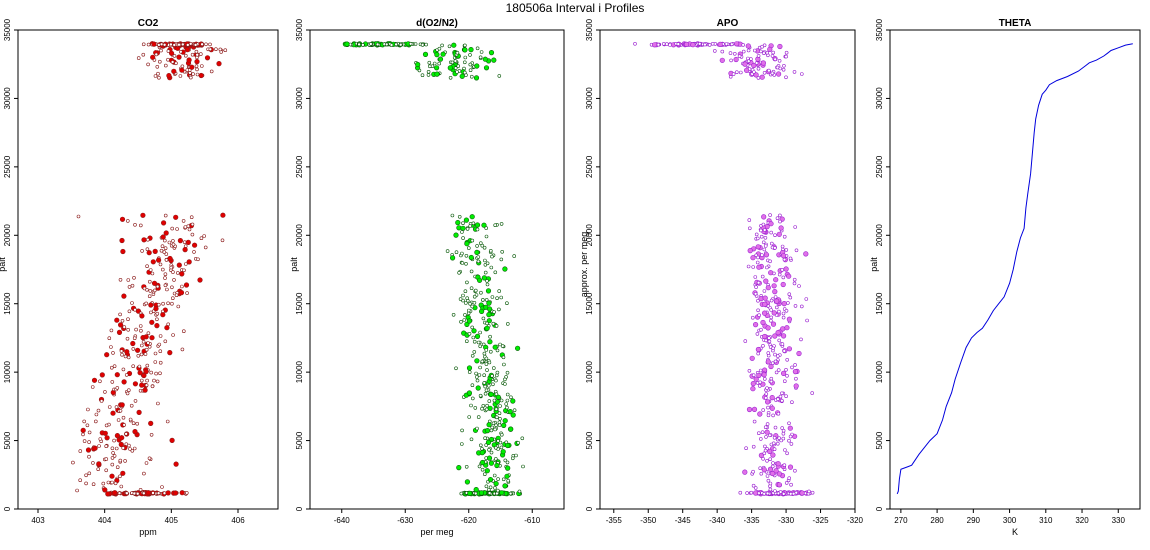 This screenshot has height=550, width=1150. I want to click on x-tick-label-co2: 405, so click(172, 520).